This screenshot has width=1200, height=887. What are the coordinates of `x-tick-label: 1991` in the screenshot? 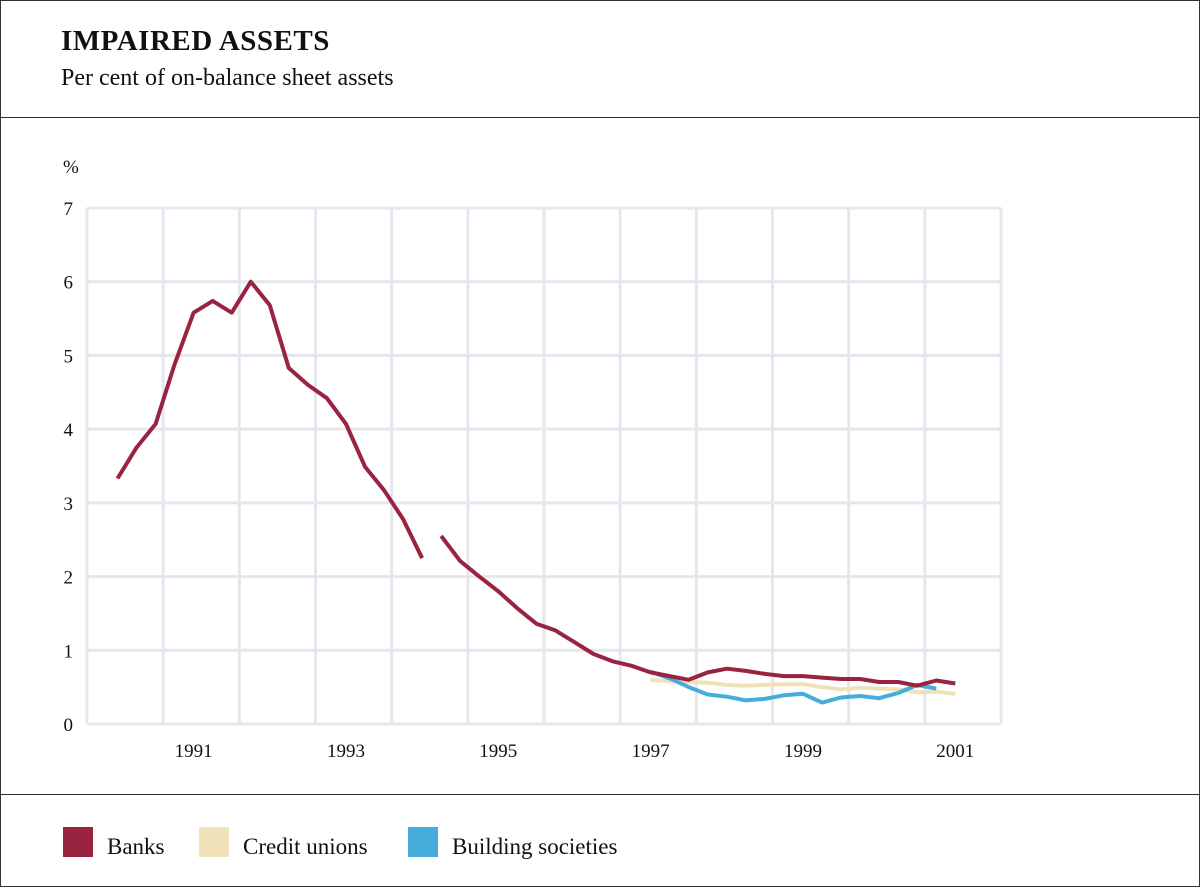 It's located at (194, 751).